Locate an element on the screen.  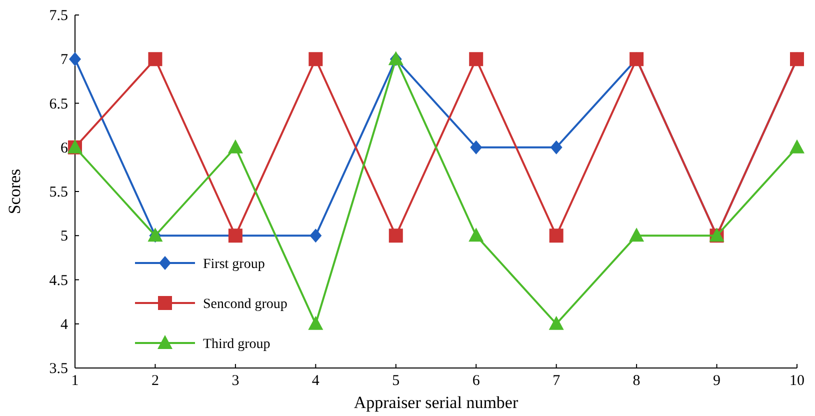
x-tick-label: 7 is located at coordinates (556, 381).